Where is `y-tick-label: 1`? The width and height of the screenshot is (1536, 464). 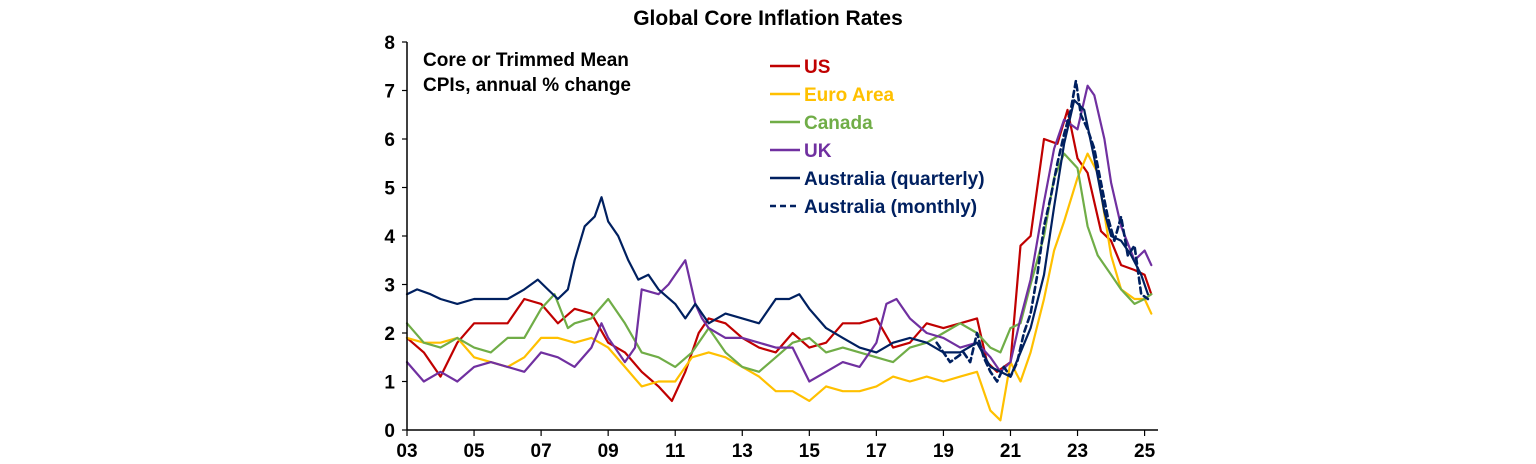
y-tick-label: 1 is located at coordinates (389, 383).